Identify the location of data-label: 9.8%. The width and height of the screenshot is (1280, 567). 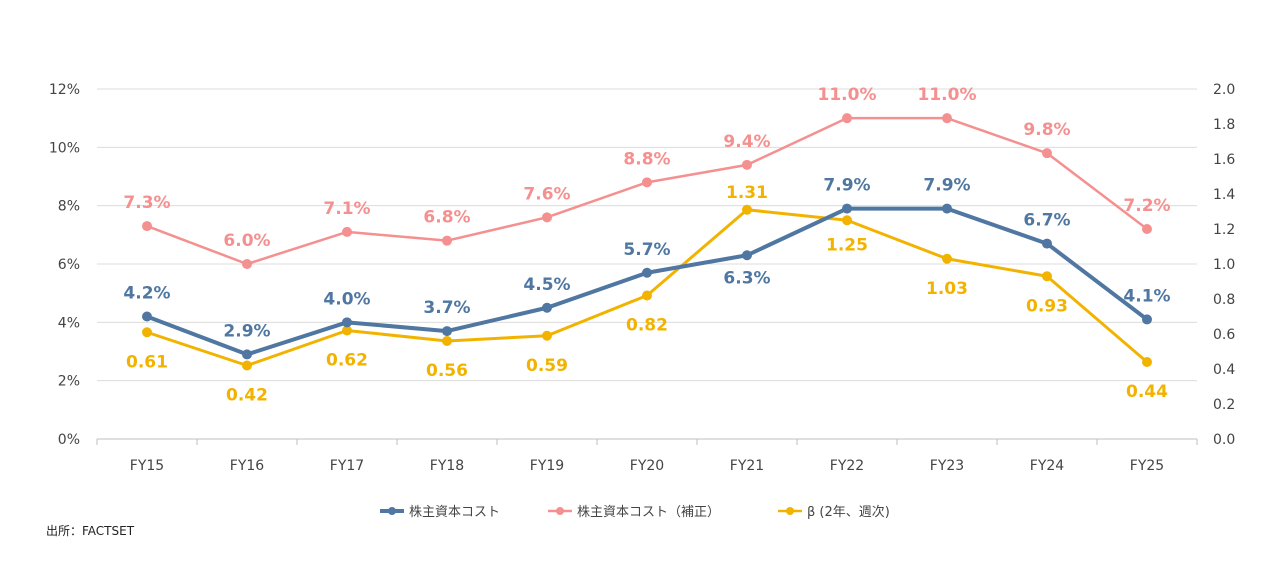
(1046, 130).